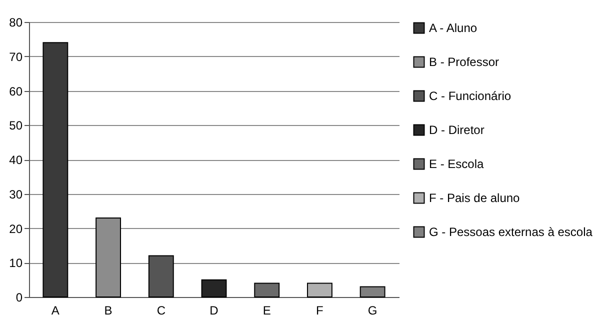 Image resolution: width=605 pixels, height=326 pixels. Describe the element at coordinates (474, 198) in the screenshot. I see `legend-label: F - Pais de aluno` at that location.